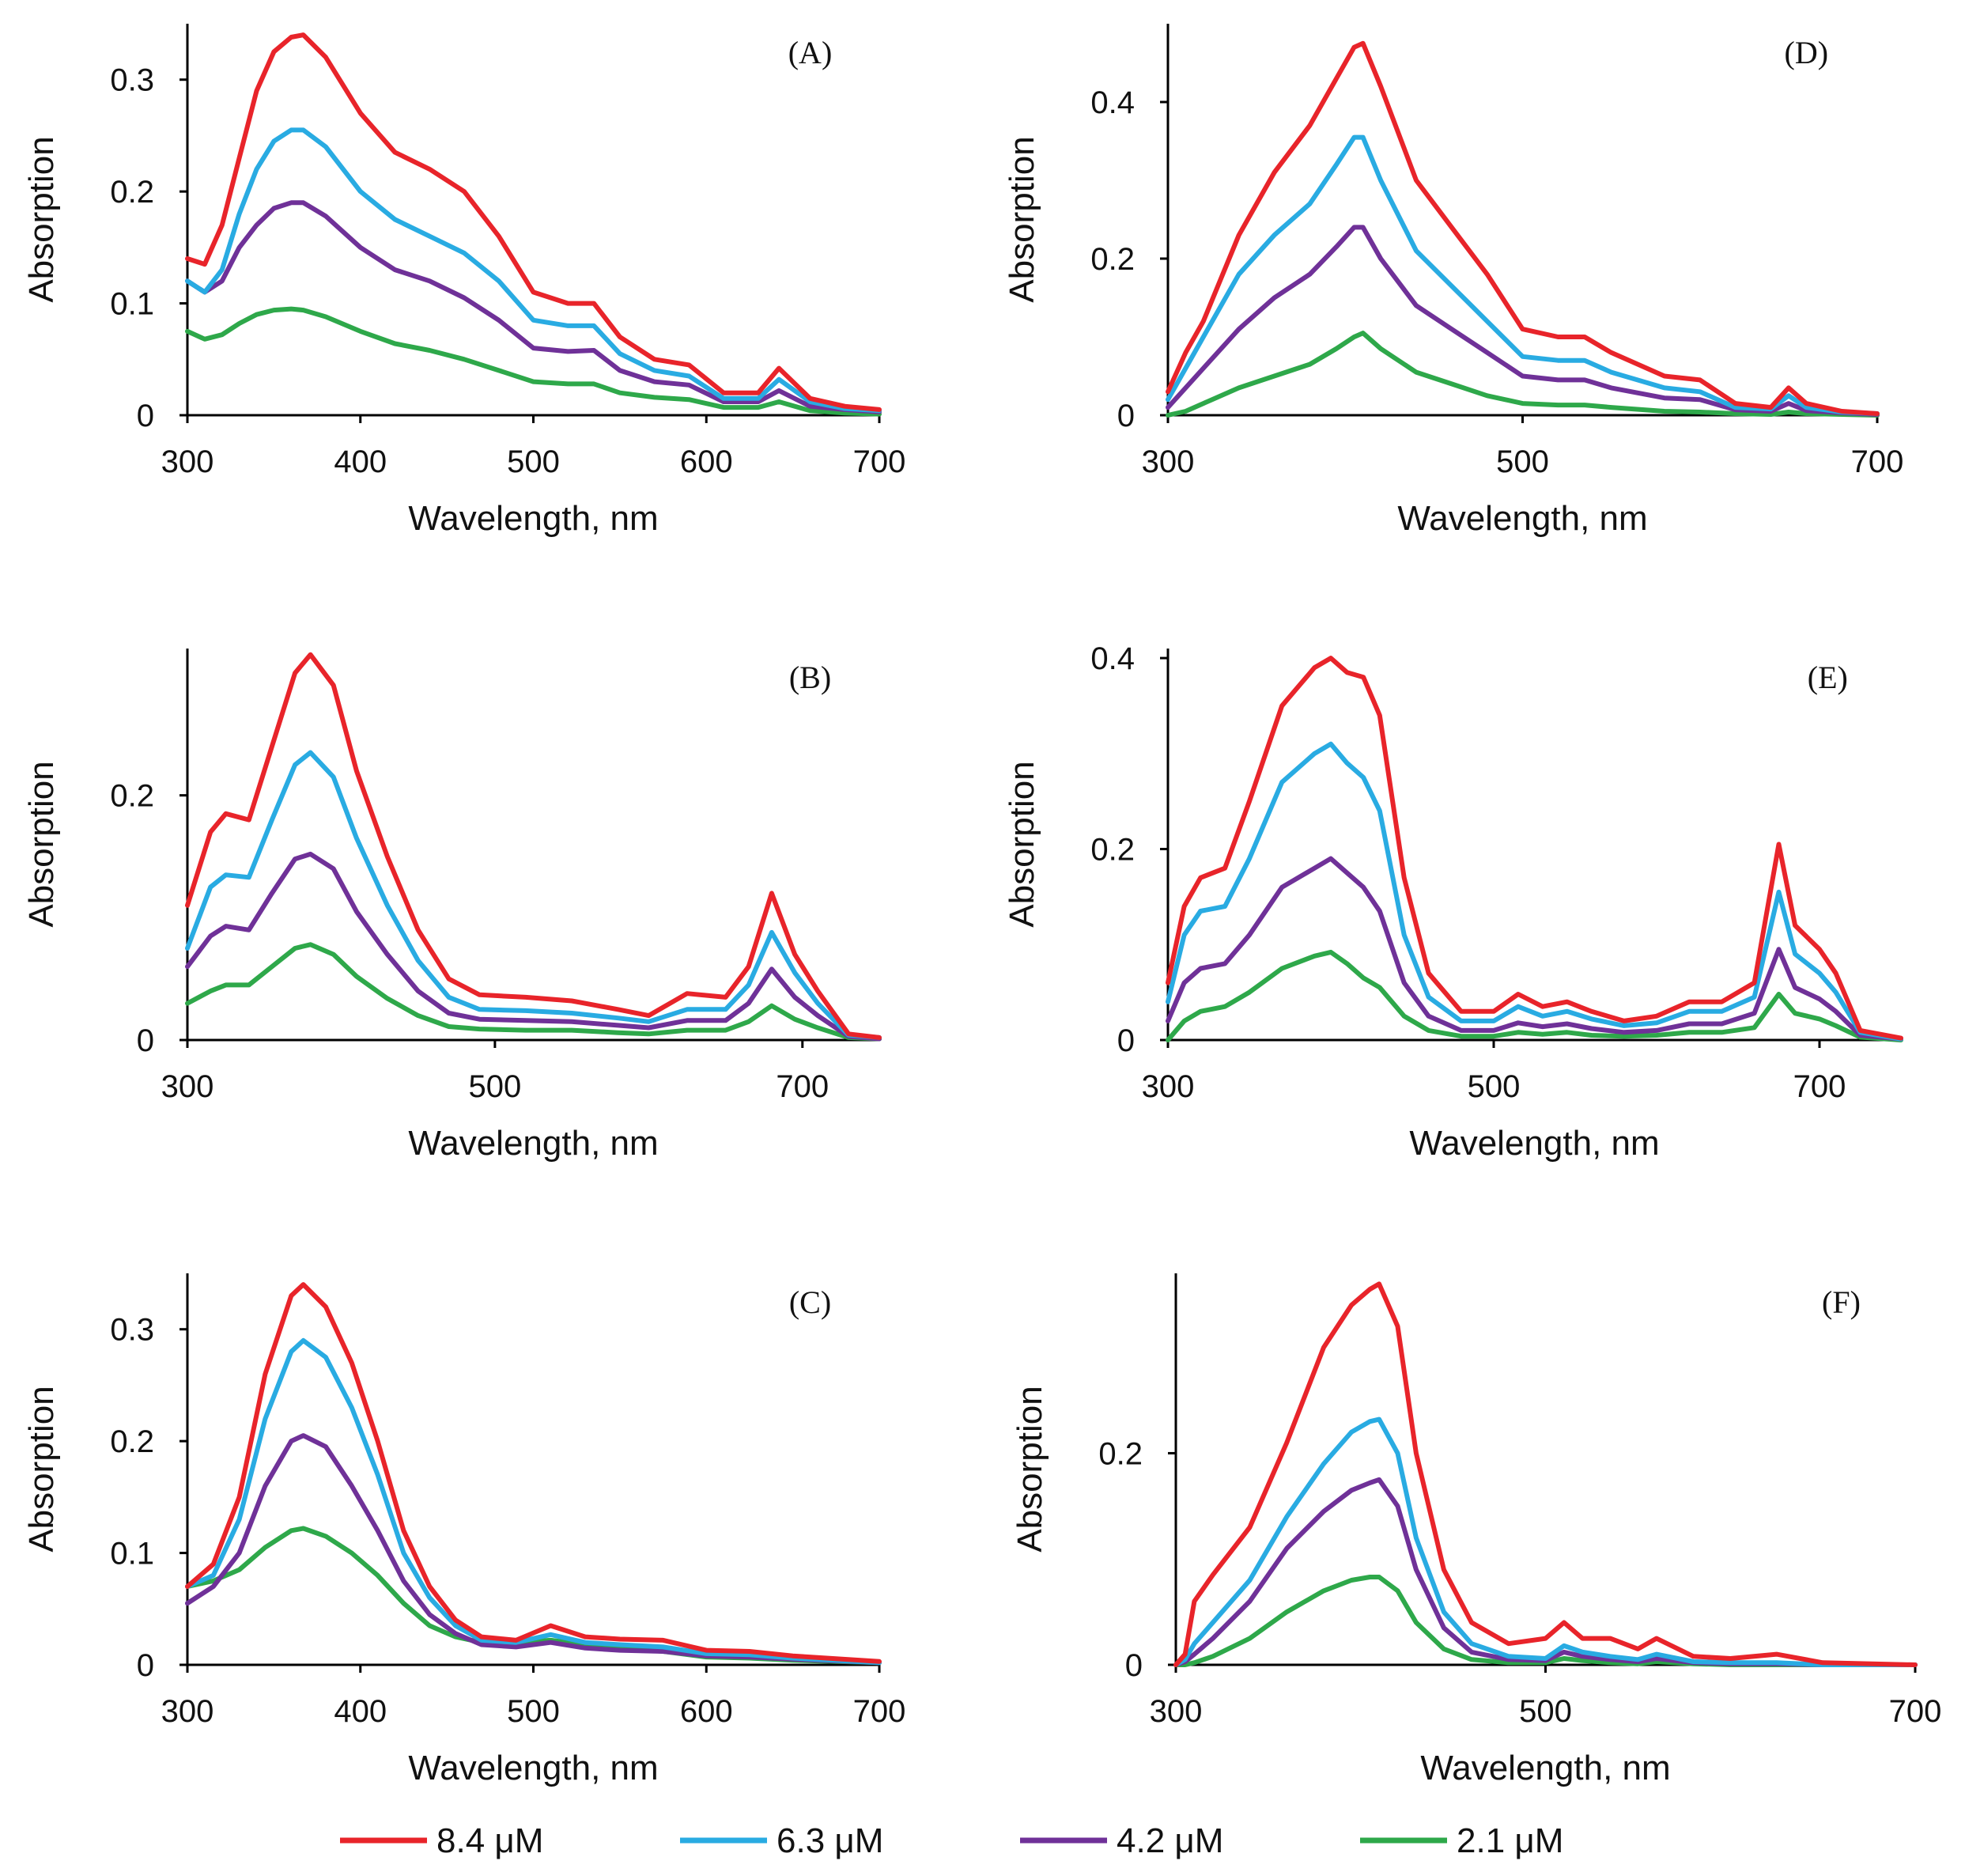  What do you see at coordinates (1841, 1302) in the screenshot?
I see `panel-label: (F)` at bounding box center [1841, 1302].